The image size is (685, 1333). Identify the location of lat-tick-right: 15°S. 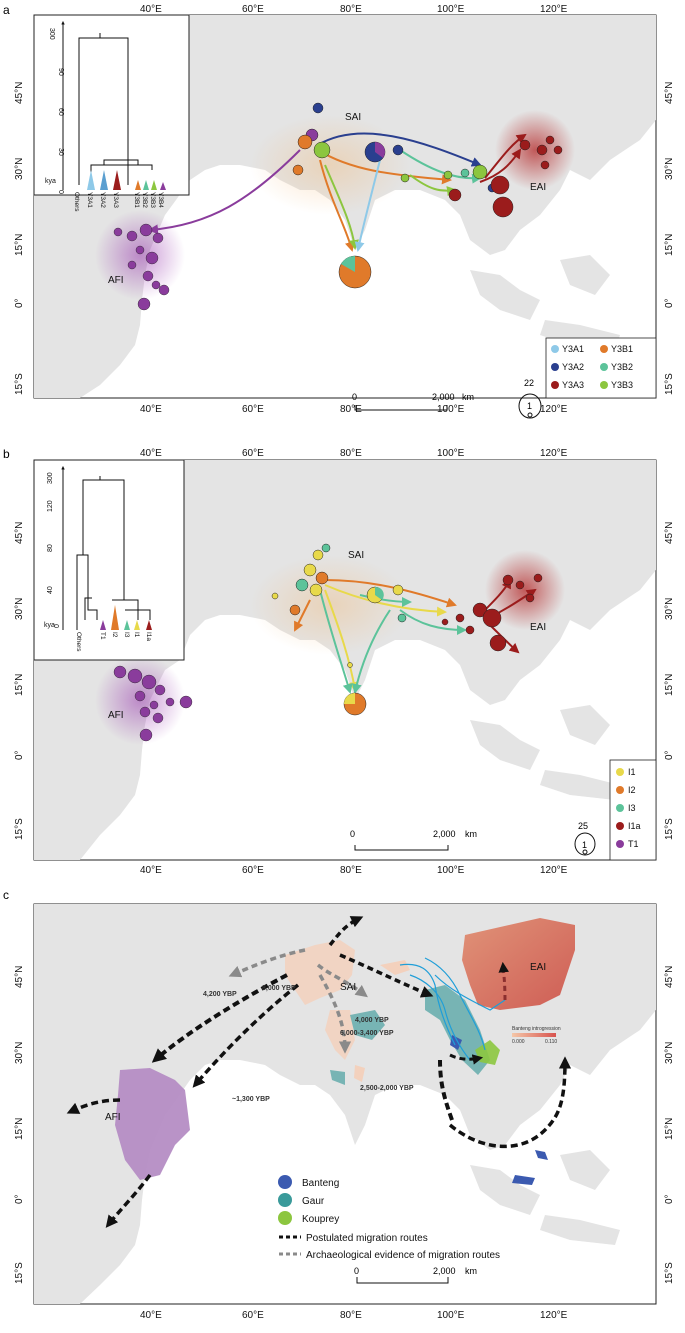
(669, 829).